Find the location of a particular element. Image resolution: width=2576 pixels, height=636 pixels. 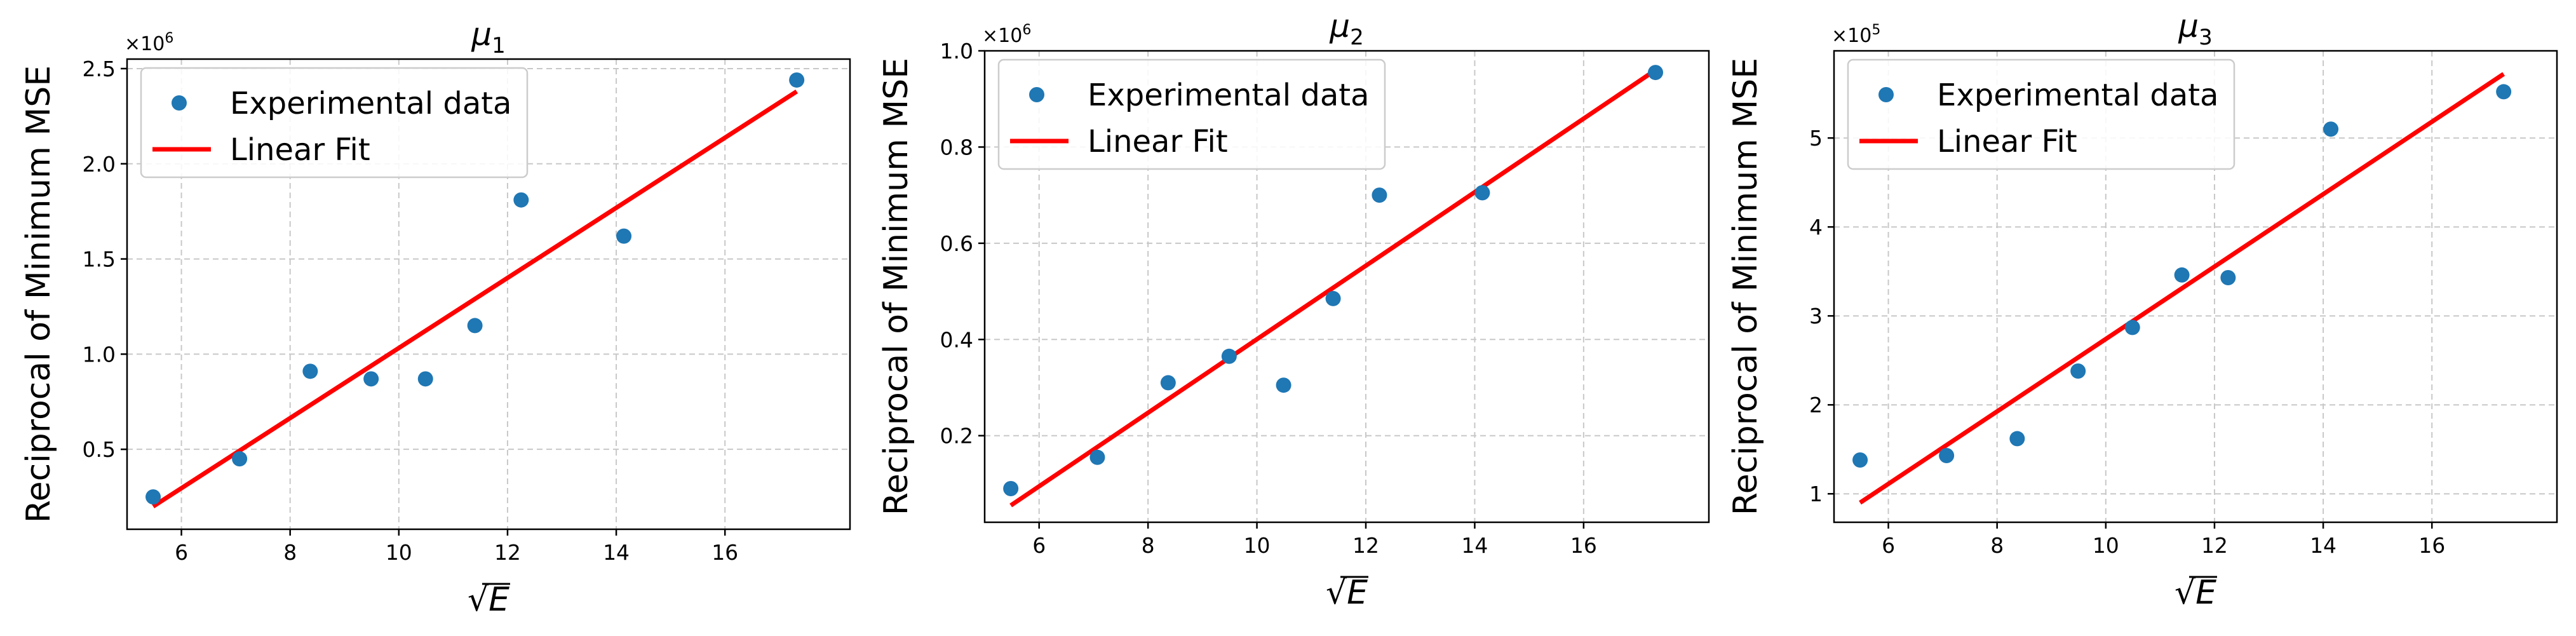

y-tick-label: 2 is located at coordinates (1816, 405).